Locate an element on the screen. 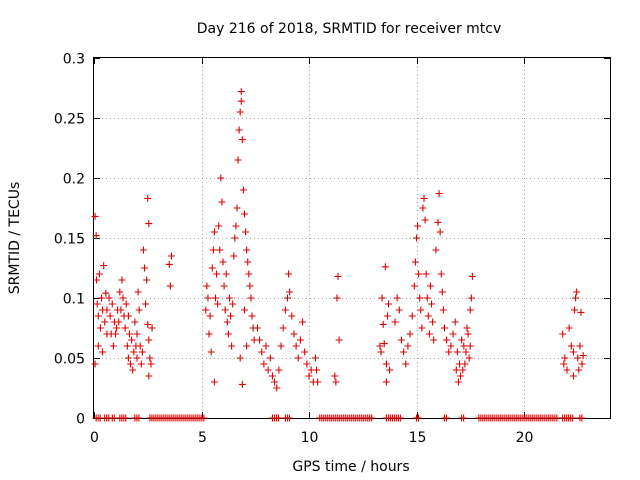 Image resolution: width=640 pixels, height=480 pixels. y-tick-label: 0.1 is located at coordinates (74, 300).